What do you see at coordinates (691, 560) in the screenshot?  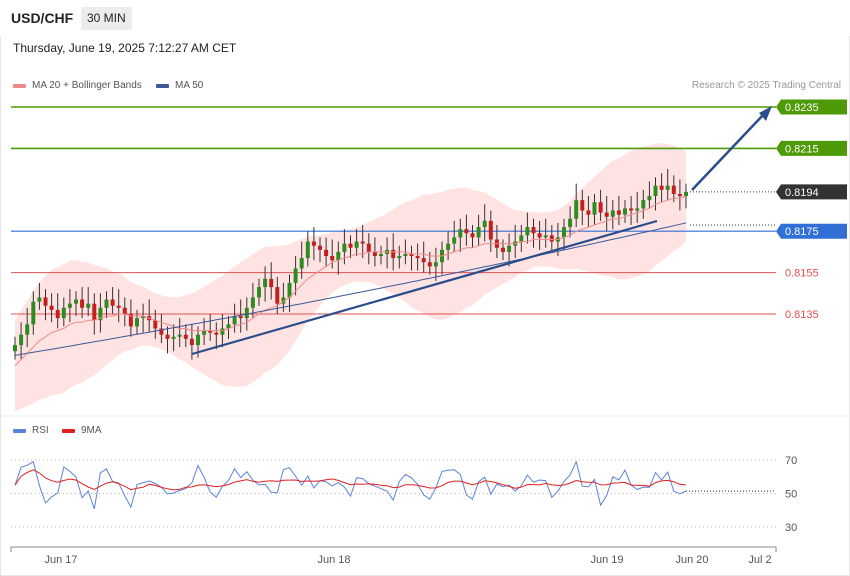 I see `x-tick-label: Jun 20` at bounding box center [691, 560].